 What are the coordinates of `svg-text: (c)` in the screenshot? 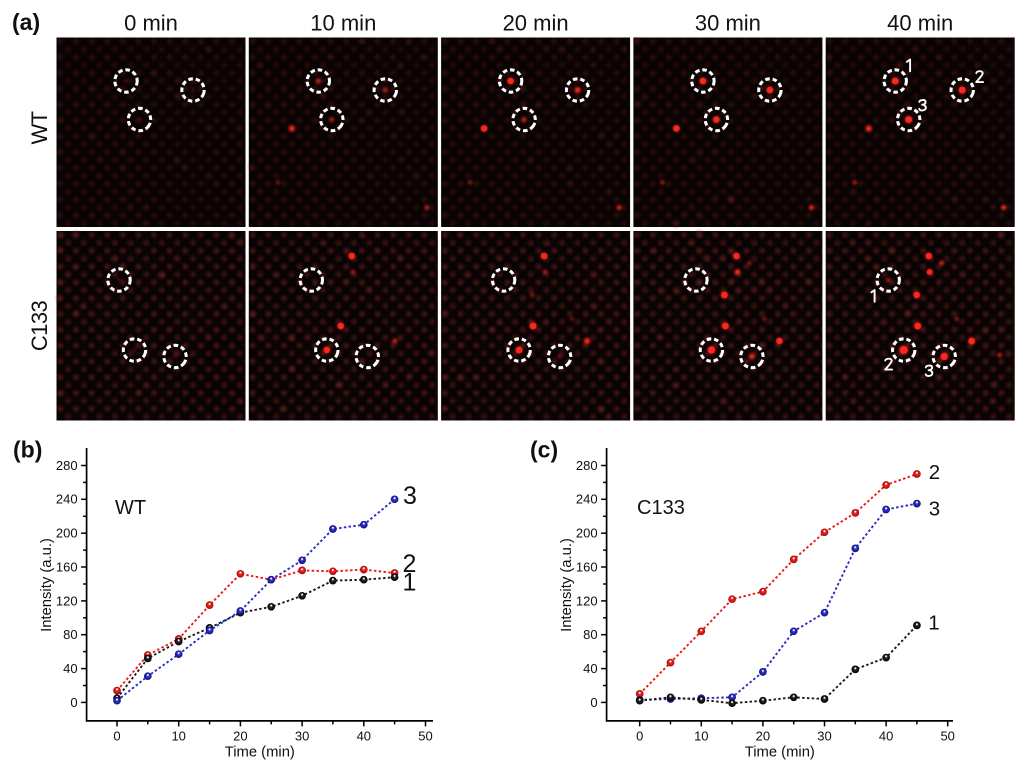 It's located at (544, 450).